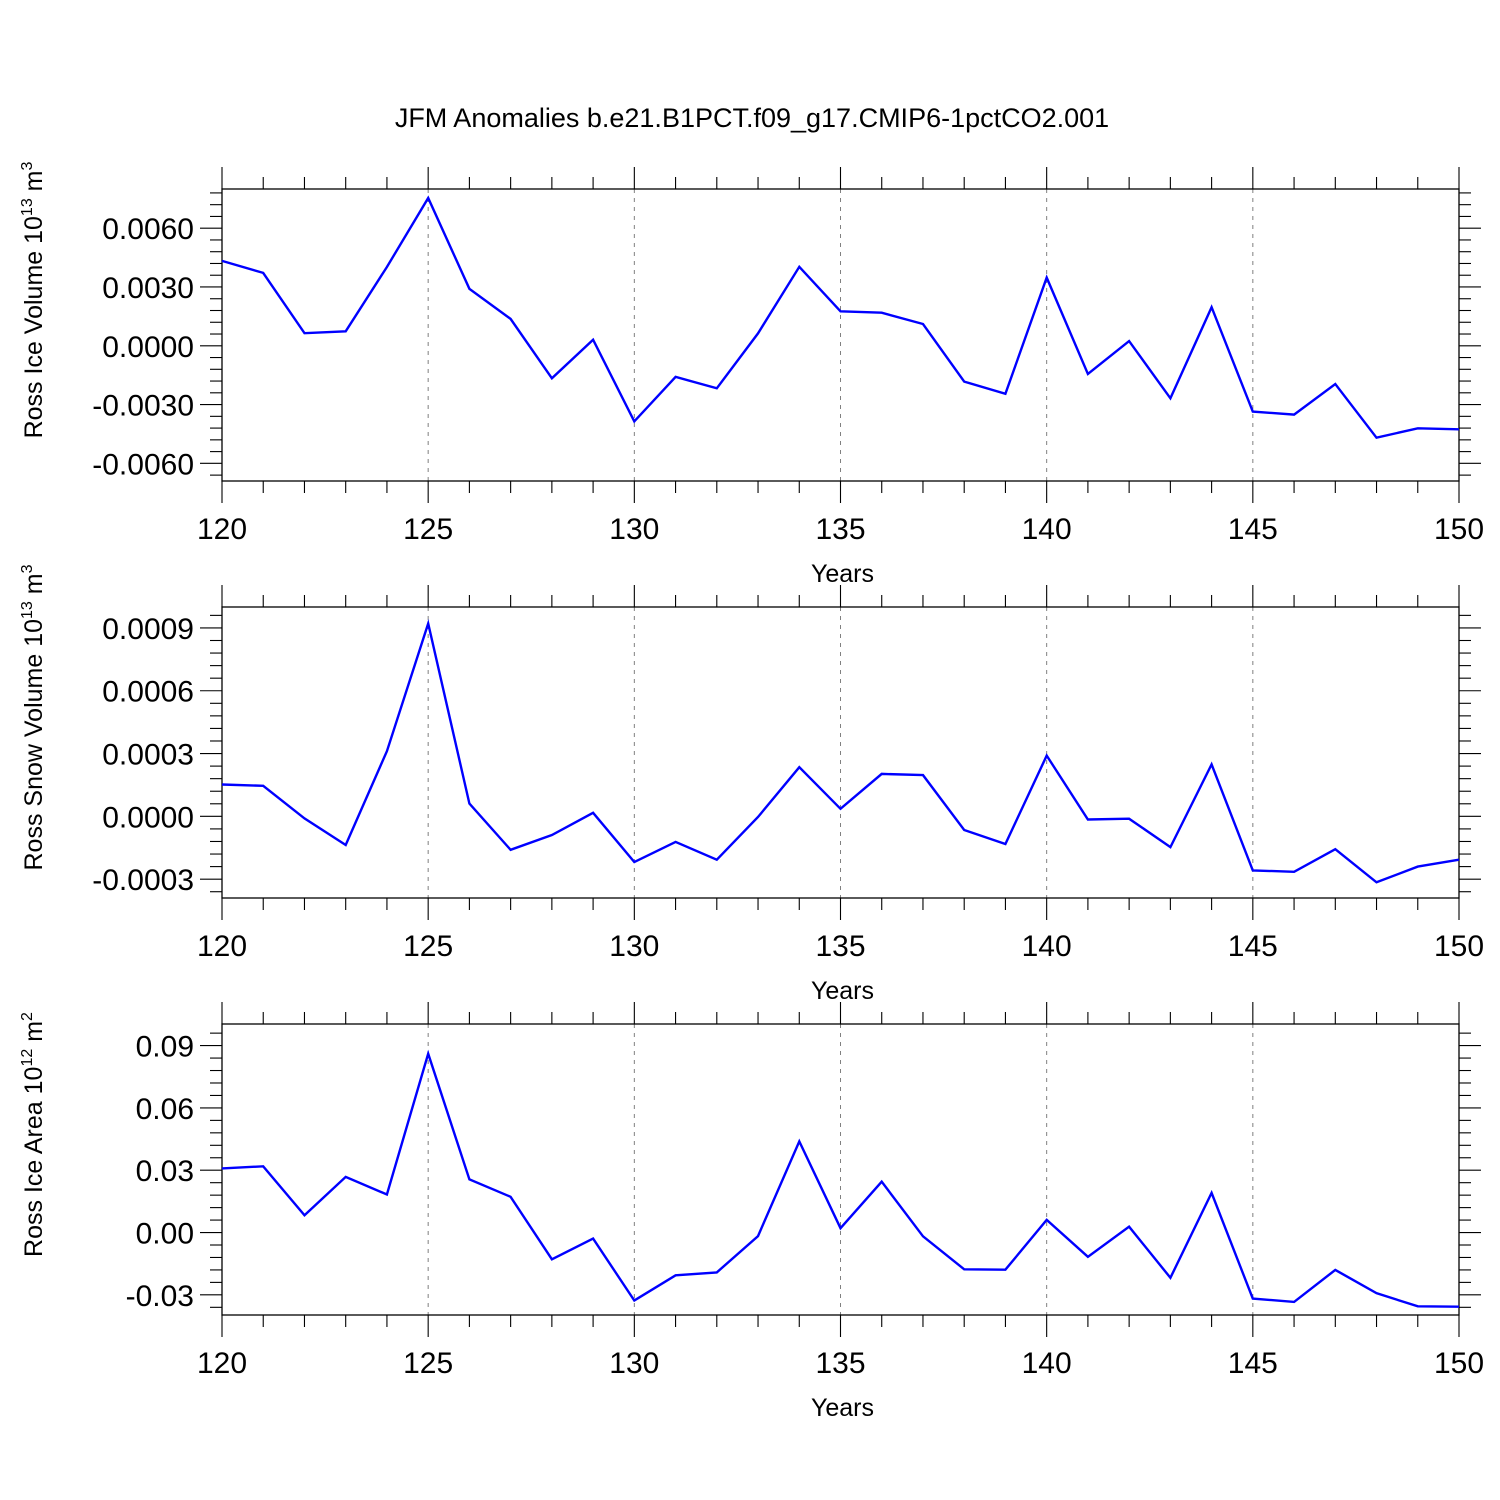 This screenshot has height=1500, width=1500. I want to click on y-tick-label: 0.0006, so click(148, 692).